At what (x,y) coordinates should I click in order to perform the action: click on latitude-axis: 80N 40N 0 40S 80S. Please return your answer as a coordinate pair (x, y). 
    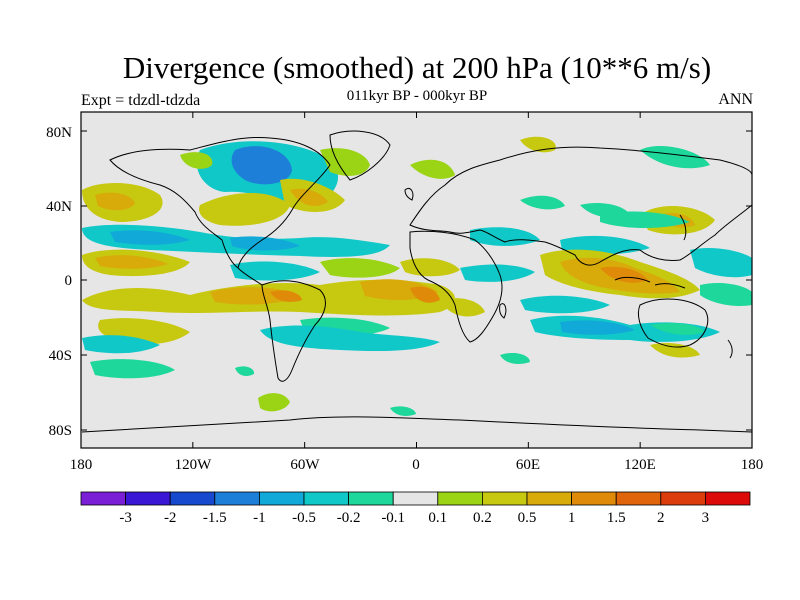
    Looking at the image, I should click on (59, 282).